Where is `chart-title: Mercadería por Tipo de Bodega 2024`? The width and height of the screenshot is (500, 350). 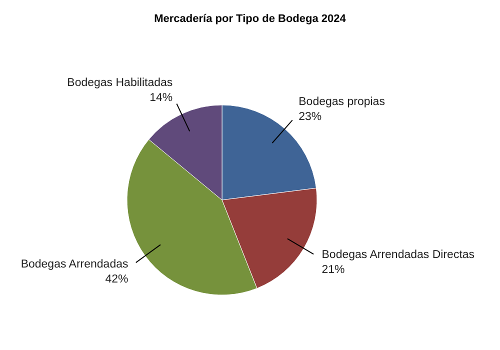 chart-title: Mercadería por Tipo de Bodega 2024 is located at coordinates (250, 19).